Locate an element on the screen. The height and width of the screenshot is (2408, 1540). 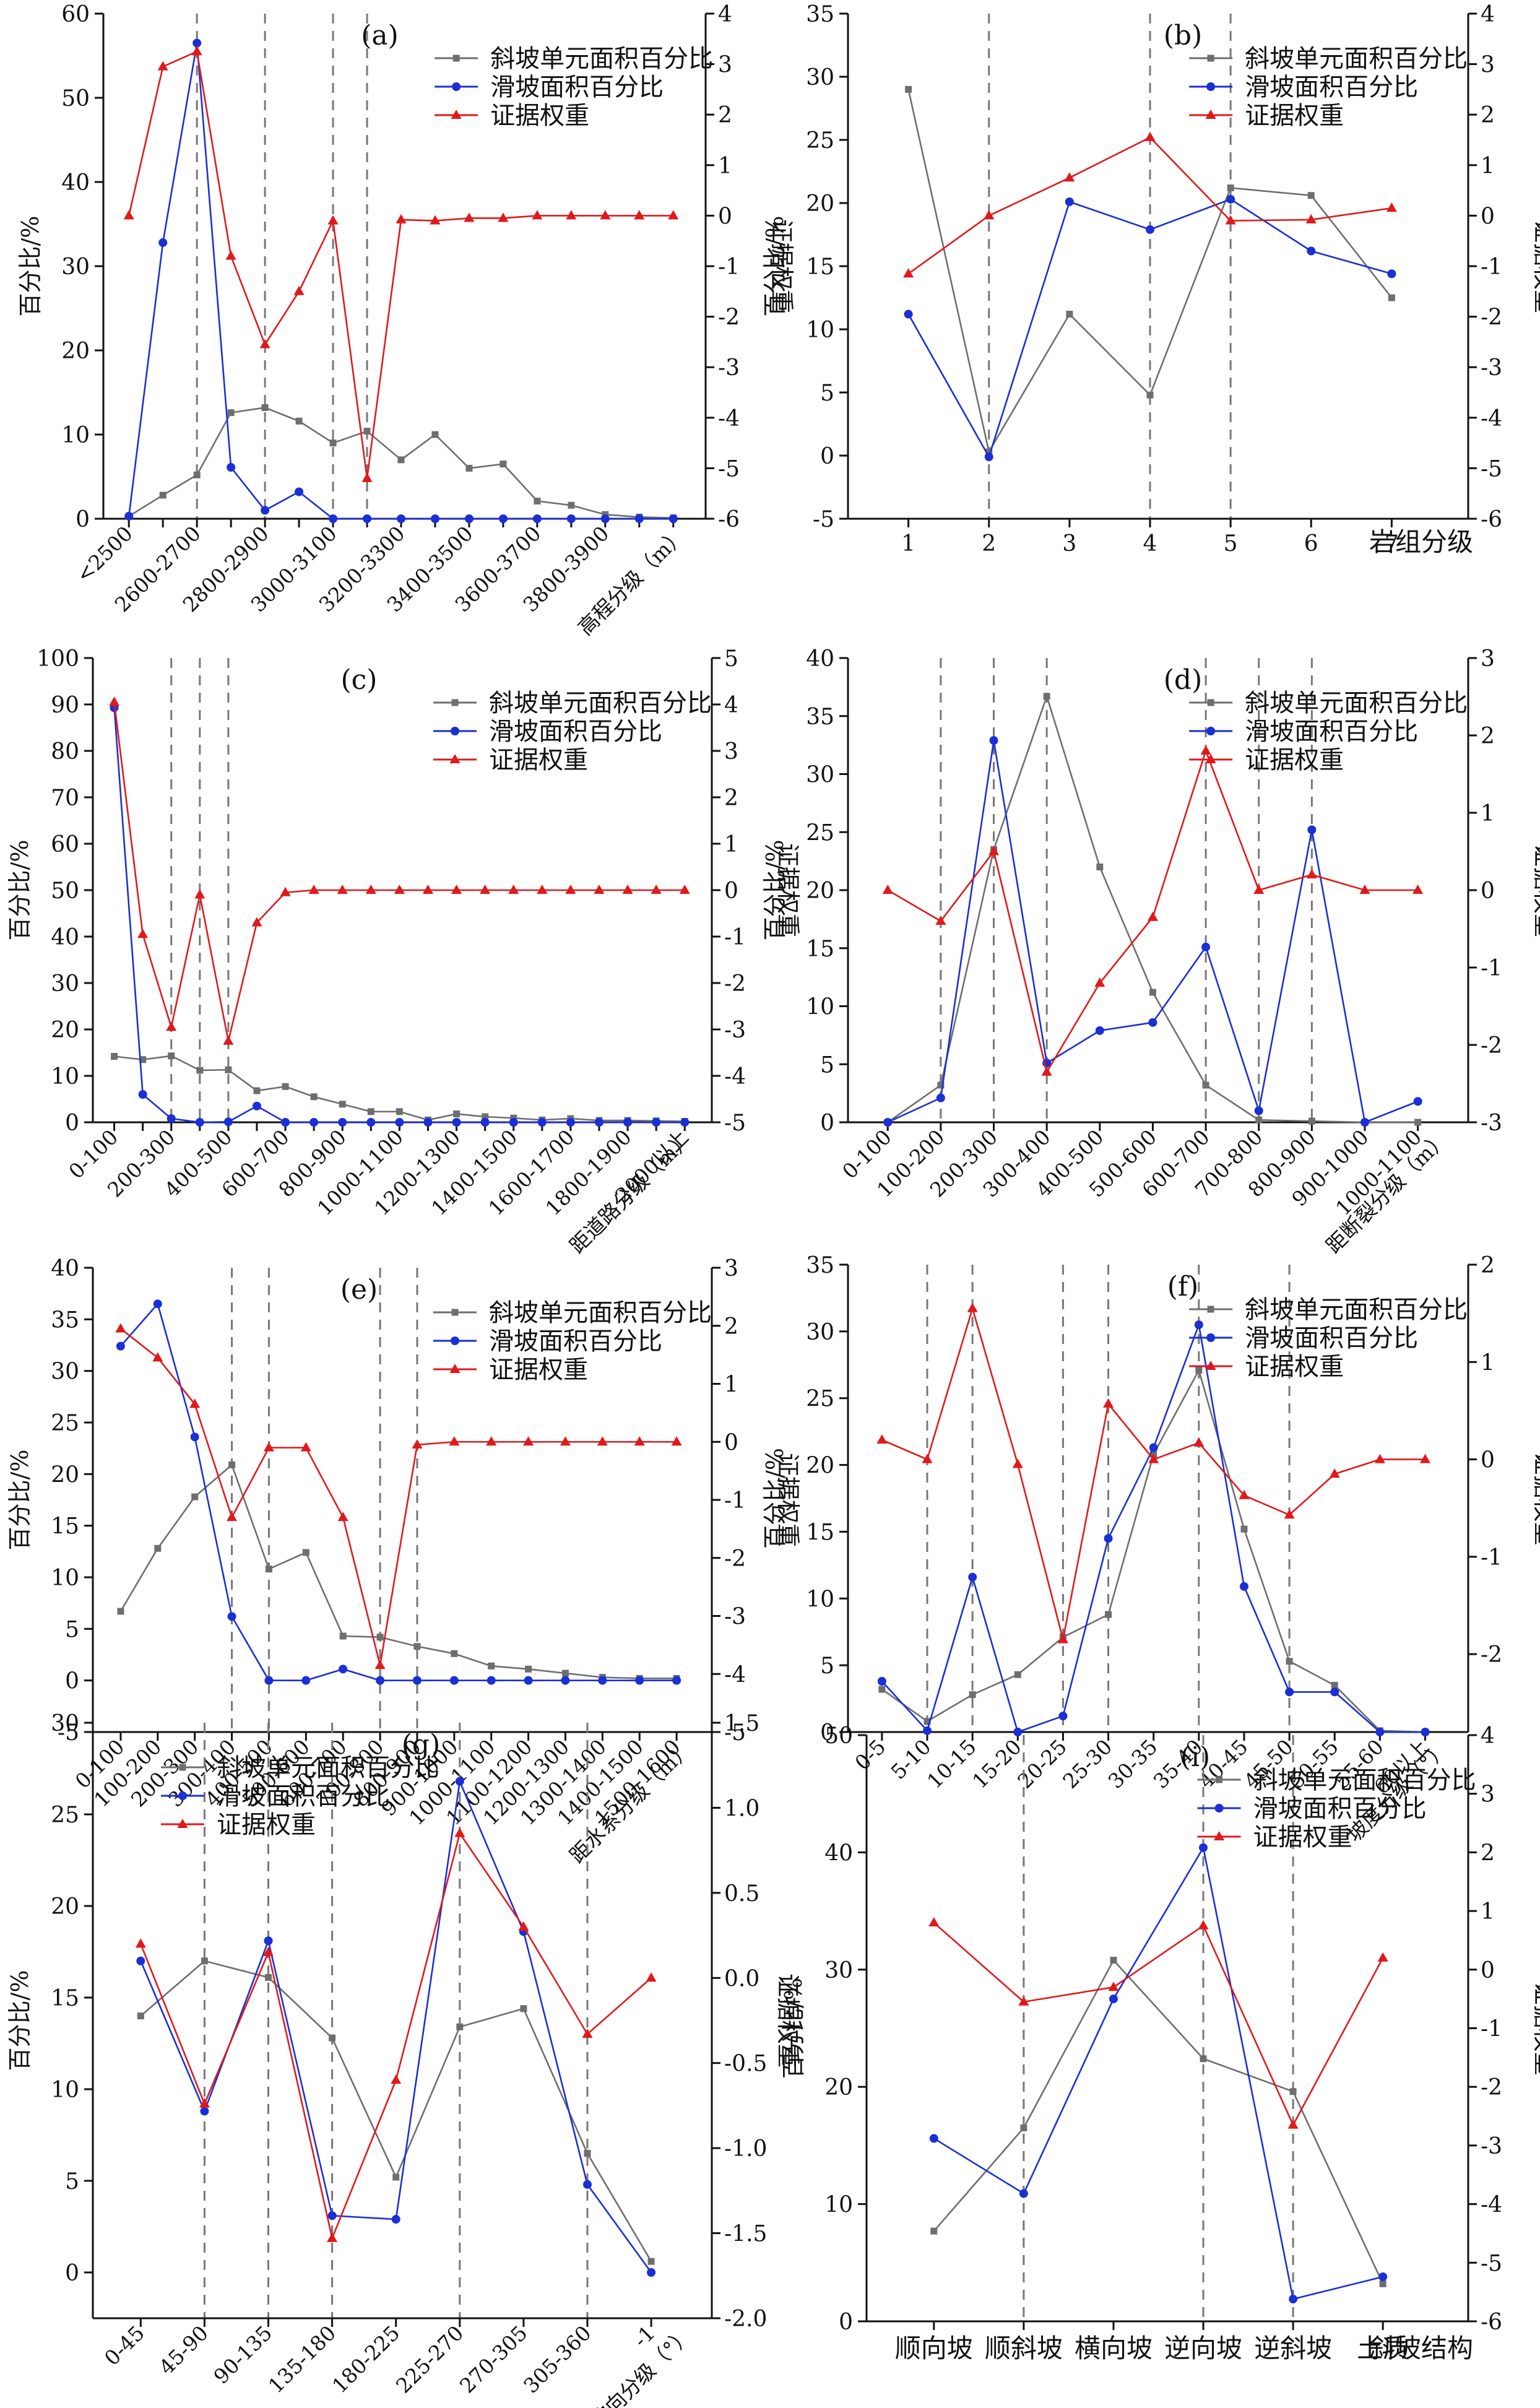
legend-entry: 滑坡面积百分比 is located at coordinates (577, 87).